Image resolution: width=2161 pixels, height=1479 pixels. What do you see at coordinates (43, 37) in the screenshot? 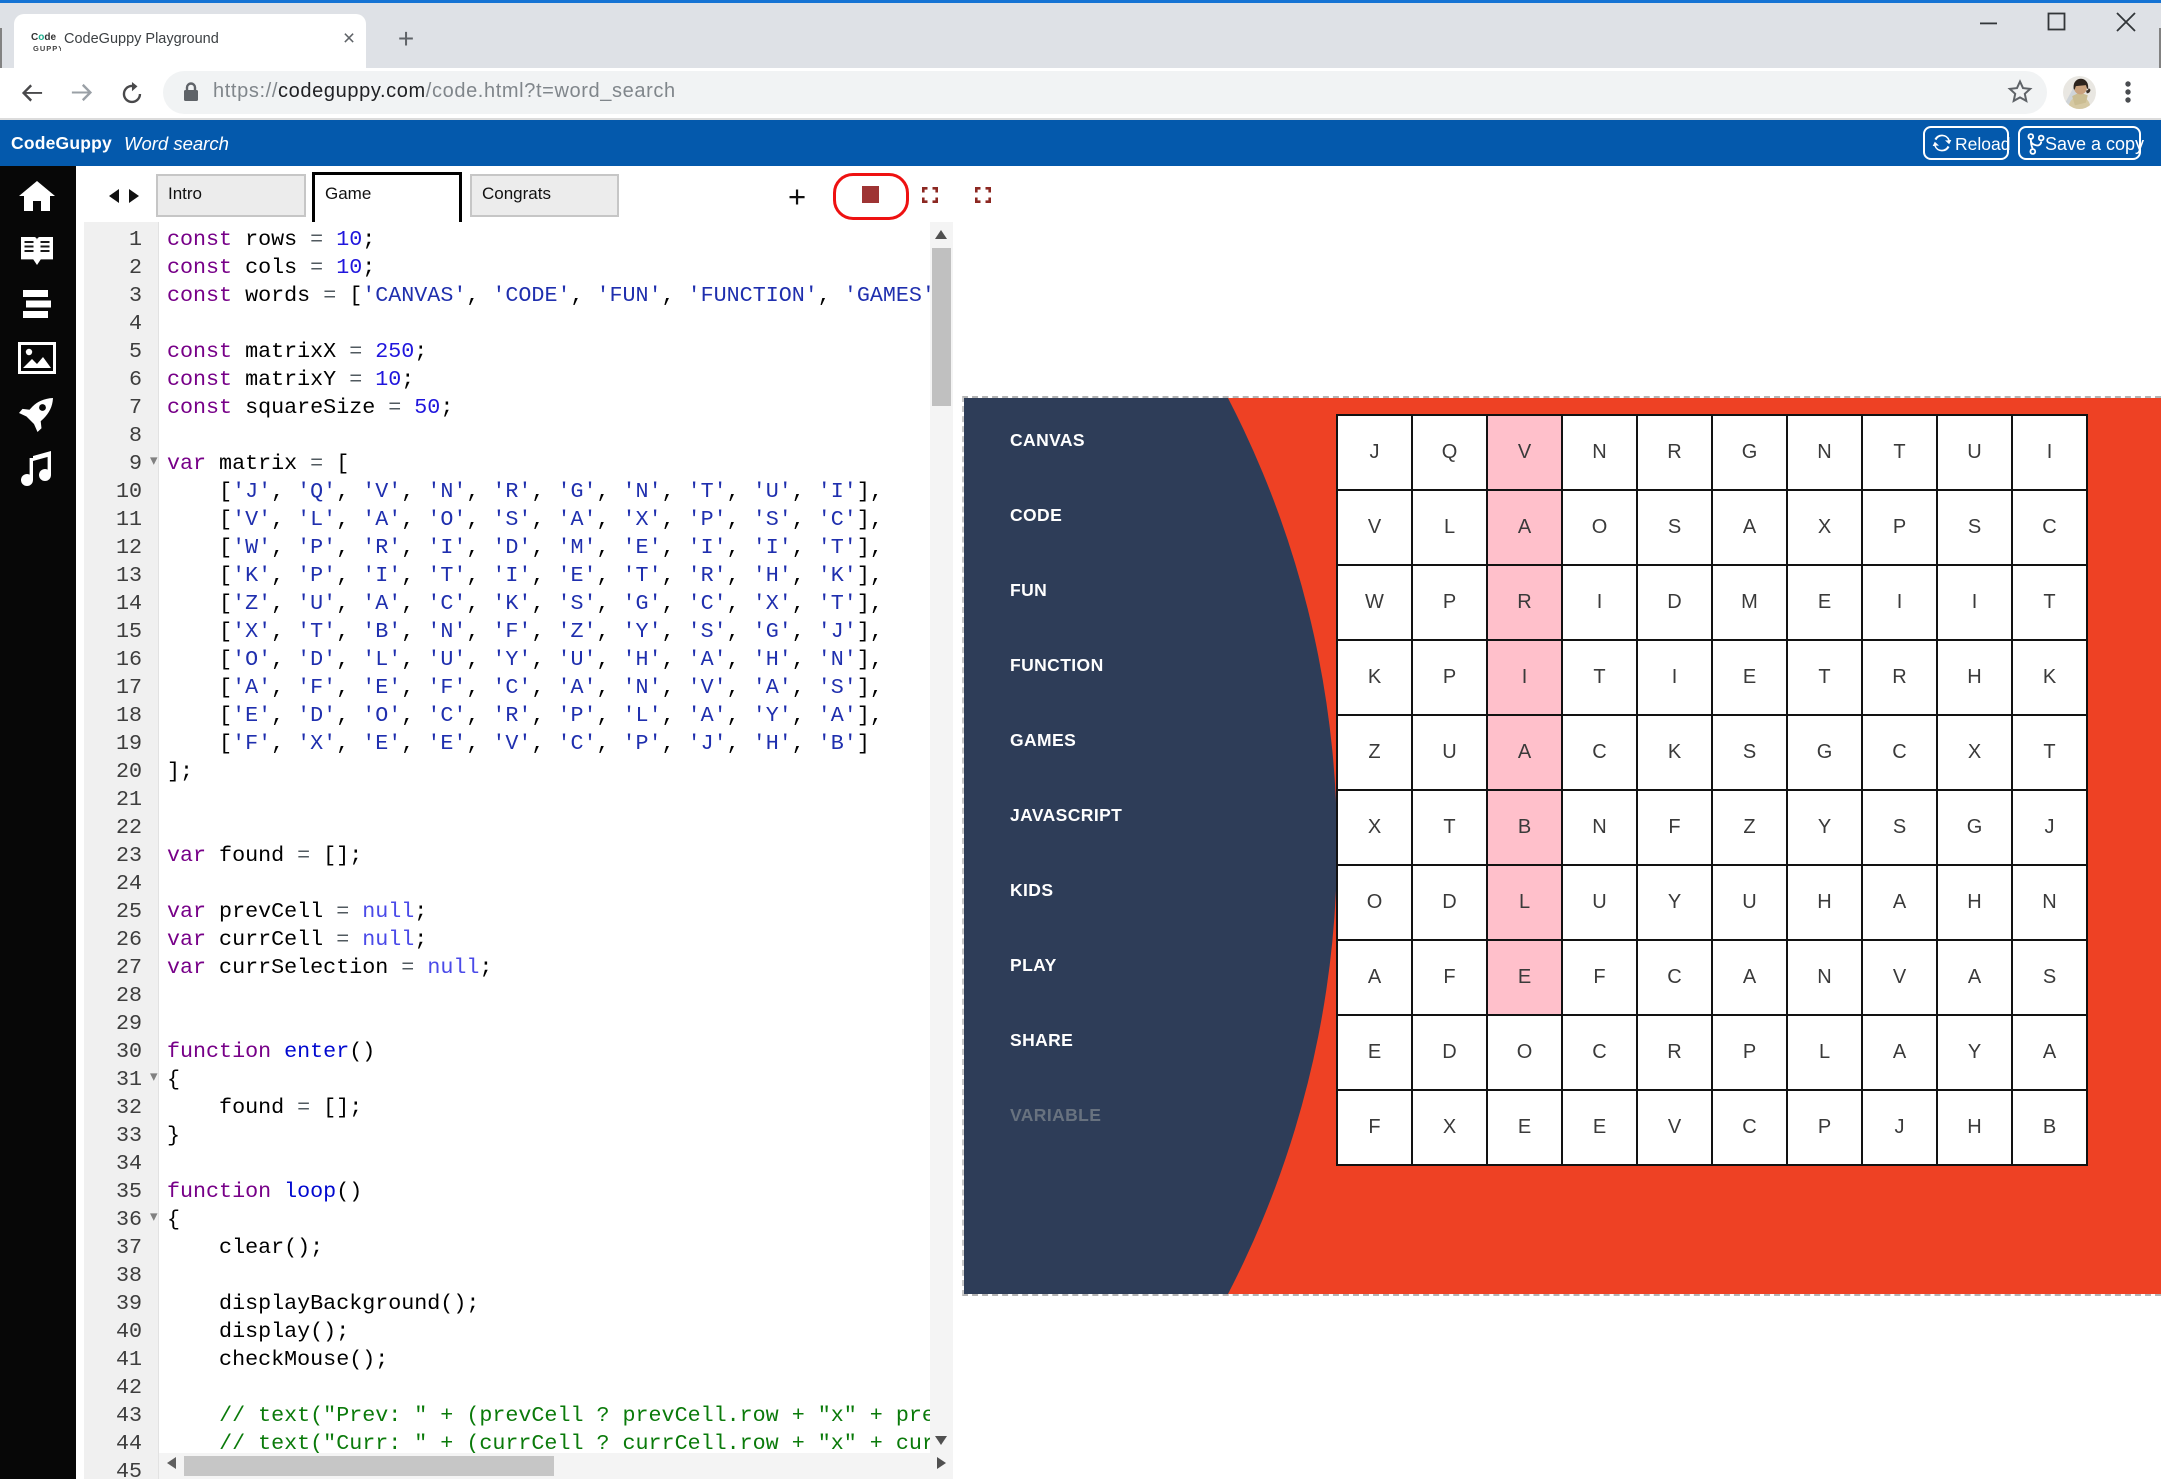
I see `svg-text: Code` at bounding box center [43, 37].